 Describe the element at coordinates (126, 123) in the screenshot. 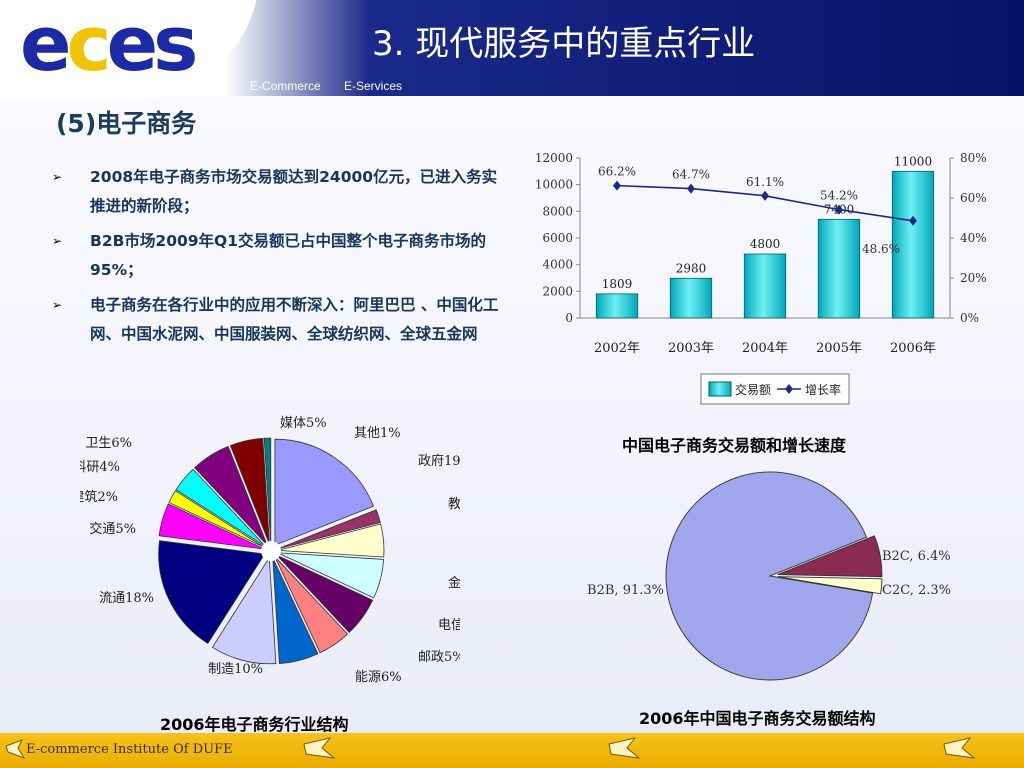

I see `section-title: (5)电子商务` at that location.